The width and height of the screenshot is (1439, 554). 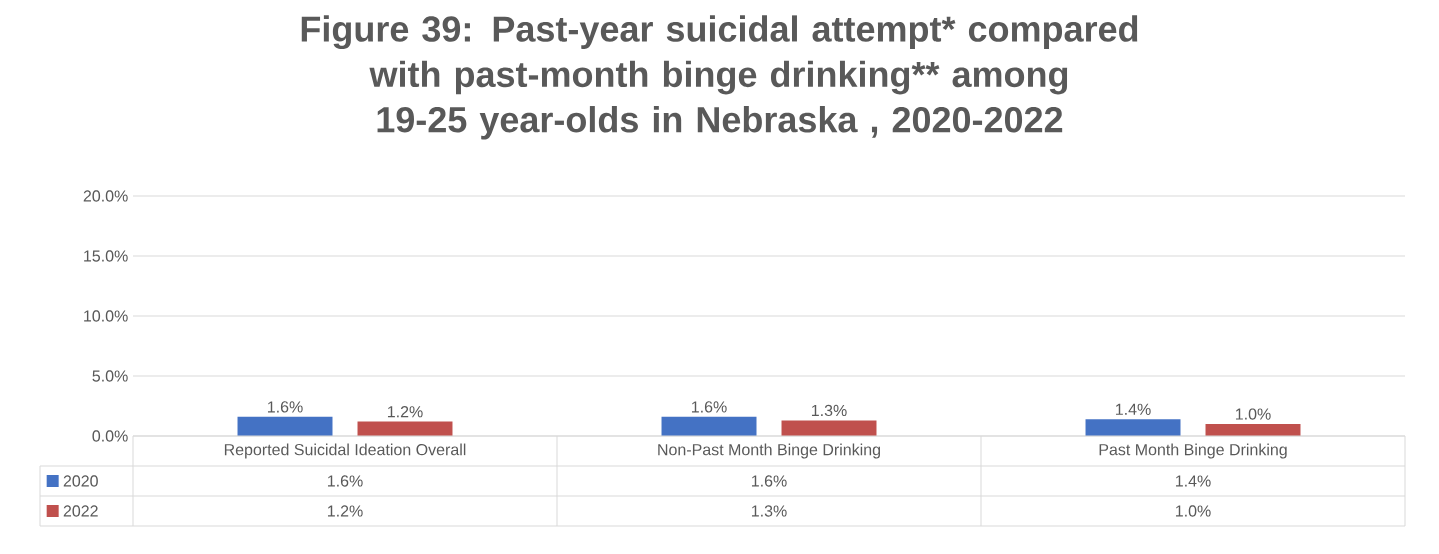 What do you see at coordinates (405, 412) in the screenshot?
I see `text: 1.2%` at bounding box center [405, 412].